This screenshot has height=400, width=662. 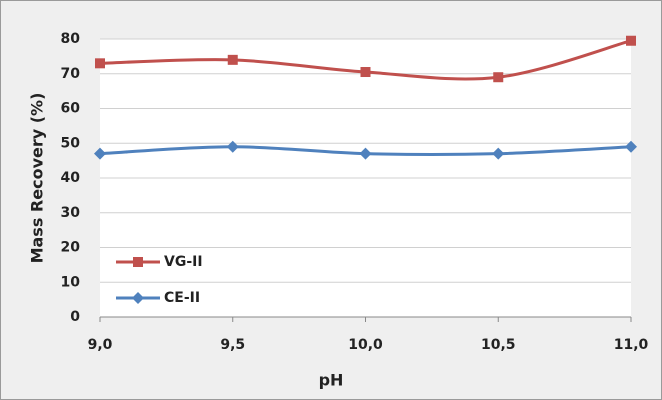 I want to click on y-tick-label: 70, so click(x=71, y=74).